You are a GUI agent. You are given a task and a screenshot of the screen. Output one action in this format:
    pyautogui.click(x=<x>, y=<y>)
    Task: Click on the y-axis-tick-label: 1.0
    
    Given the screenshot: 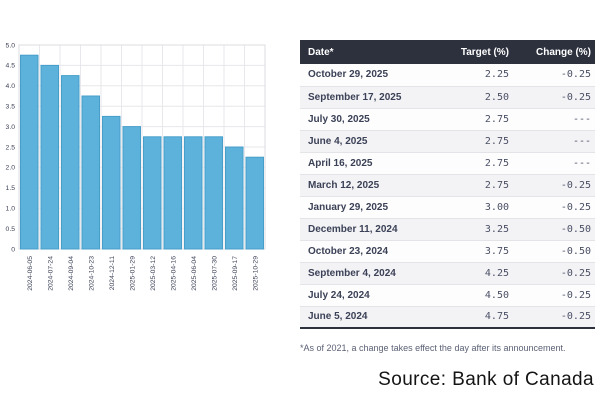 What is the action you would take?
    pyautogui.click(x=11, y=209)
    